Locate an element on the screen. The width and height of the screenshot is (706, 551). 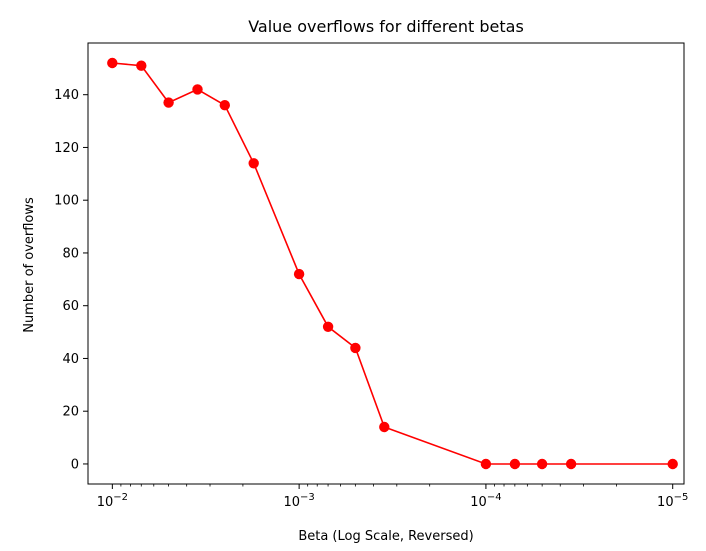
chart-title: Value overflows for different betas is located at coordinates (386, 26).